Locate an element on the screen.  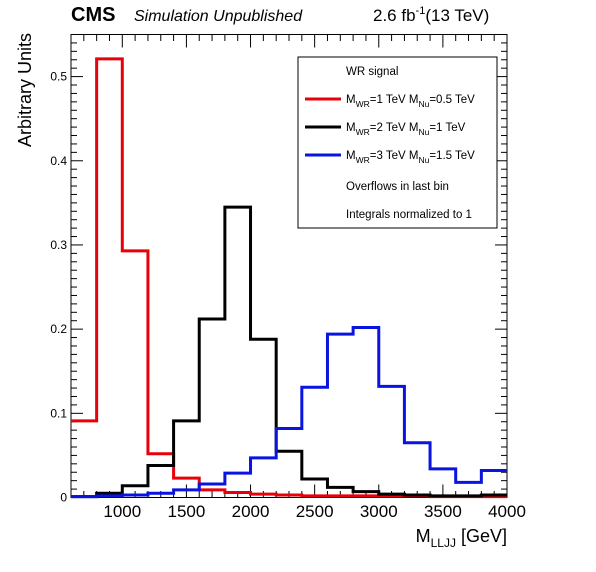
x-tick-label: 1000 is located at coordinates (122, 511).